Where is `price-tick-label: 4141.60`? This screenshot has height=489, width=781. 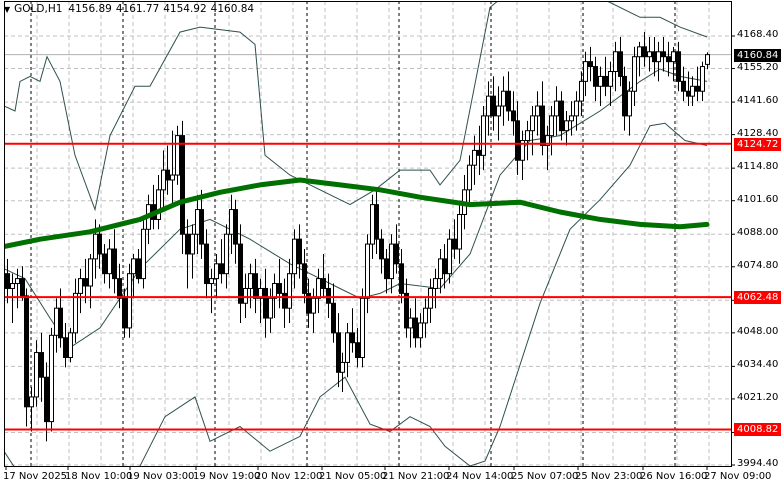 price-tick-label: 4141.60 is located at coordinates (758, 101).